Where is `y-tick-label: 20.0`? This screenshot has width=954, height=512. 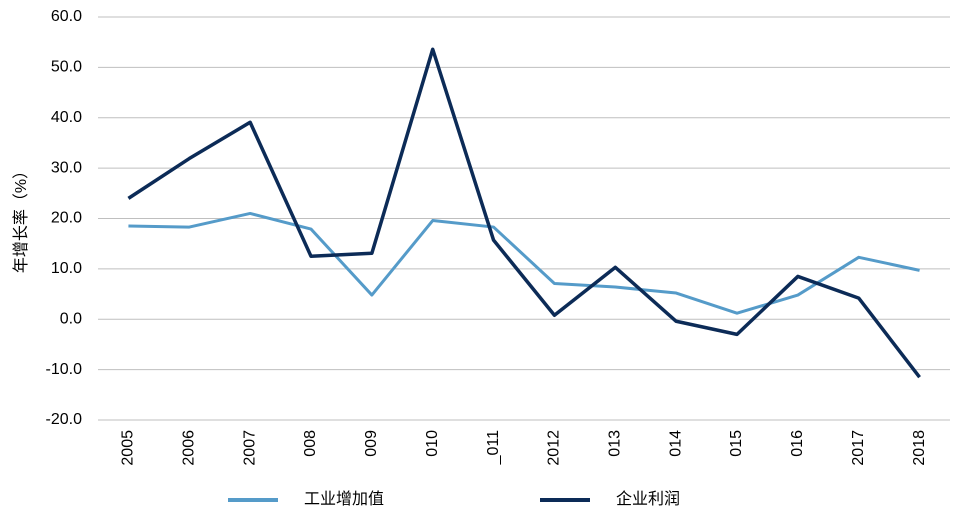
y-tick-label: 20.0 is located at coordinates (66, 218).